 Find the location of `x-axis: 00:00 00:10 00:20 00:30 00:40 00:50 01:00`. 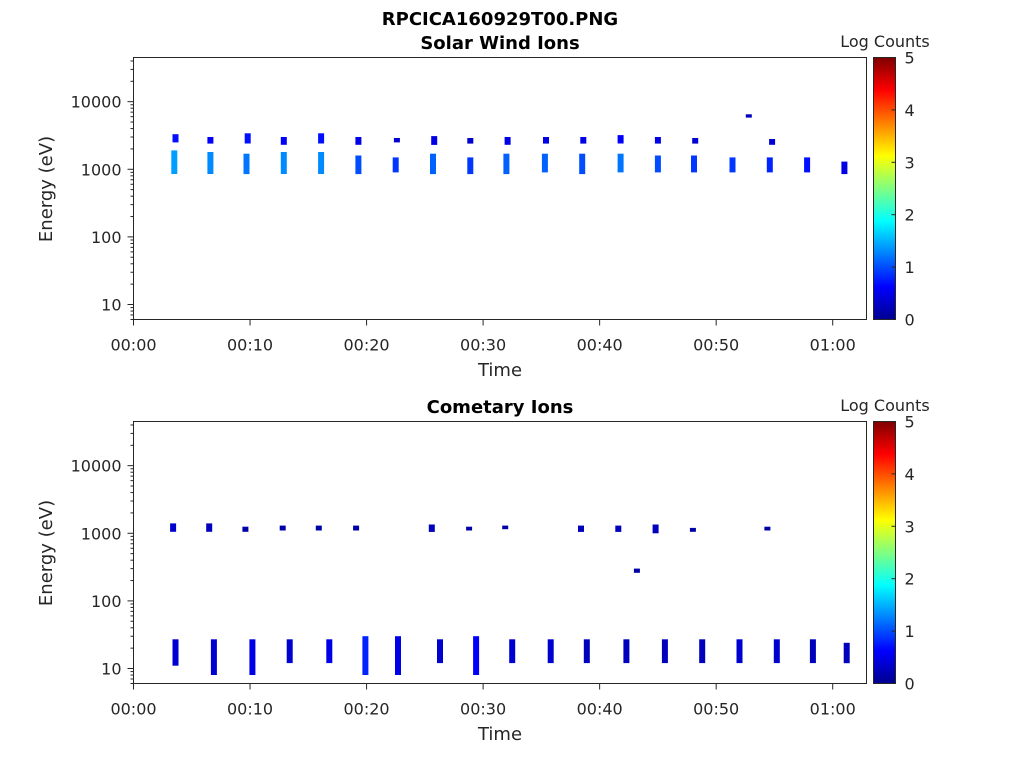

x-axis: 00:00 00:10 00:20 00:30 00:40 00:50 01:00 is located at coordinates (483, 701).